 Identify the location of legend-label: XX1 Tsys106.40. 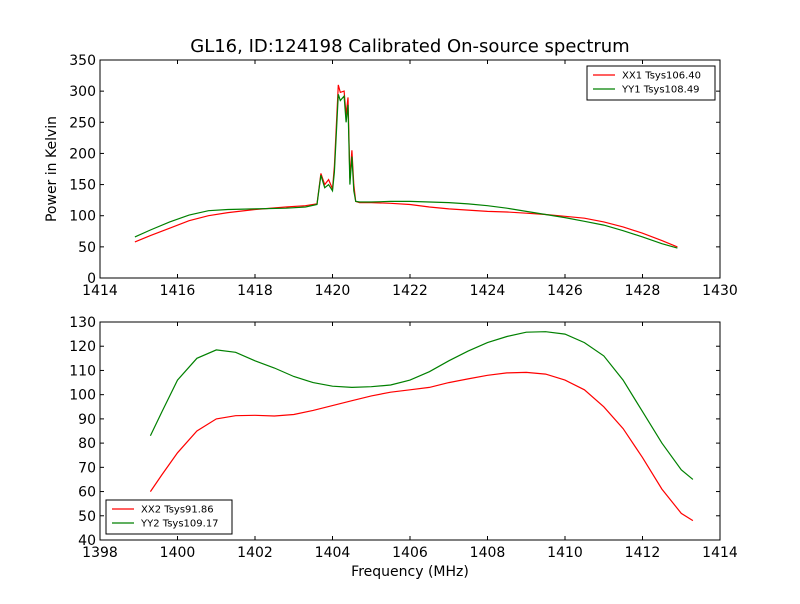
(661, 76).